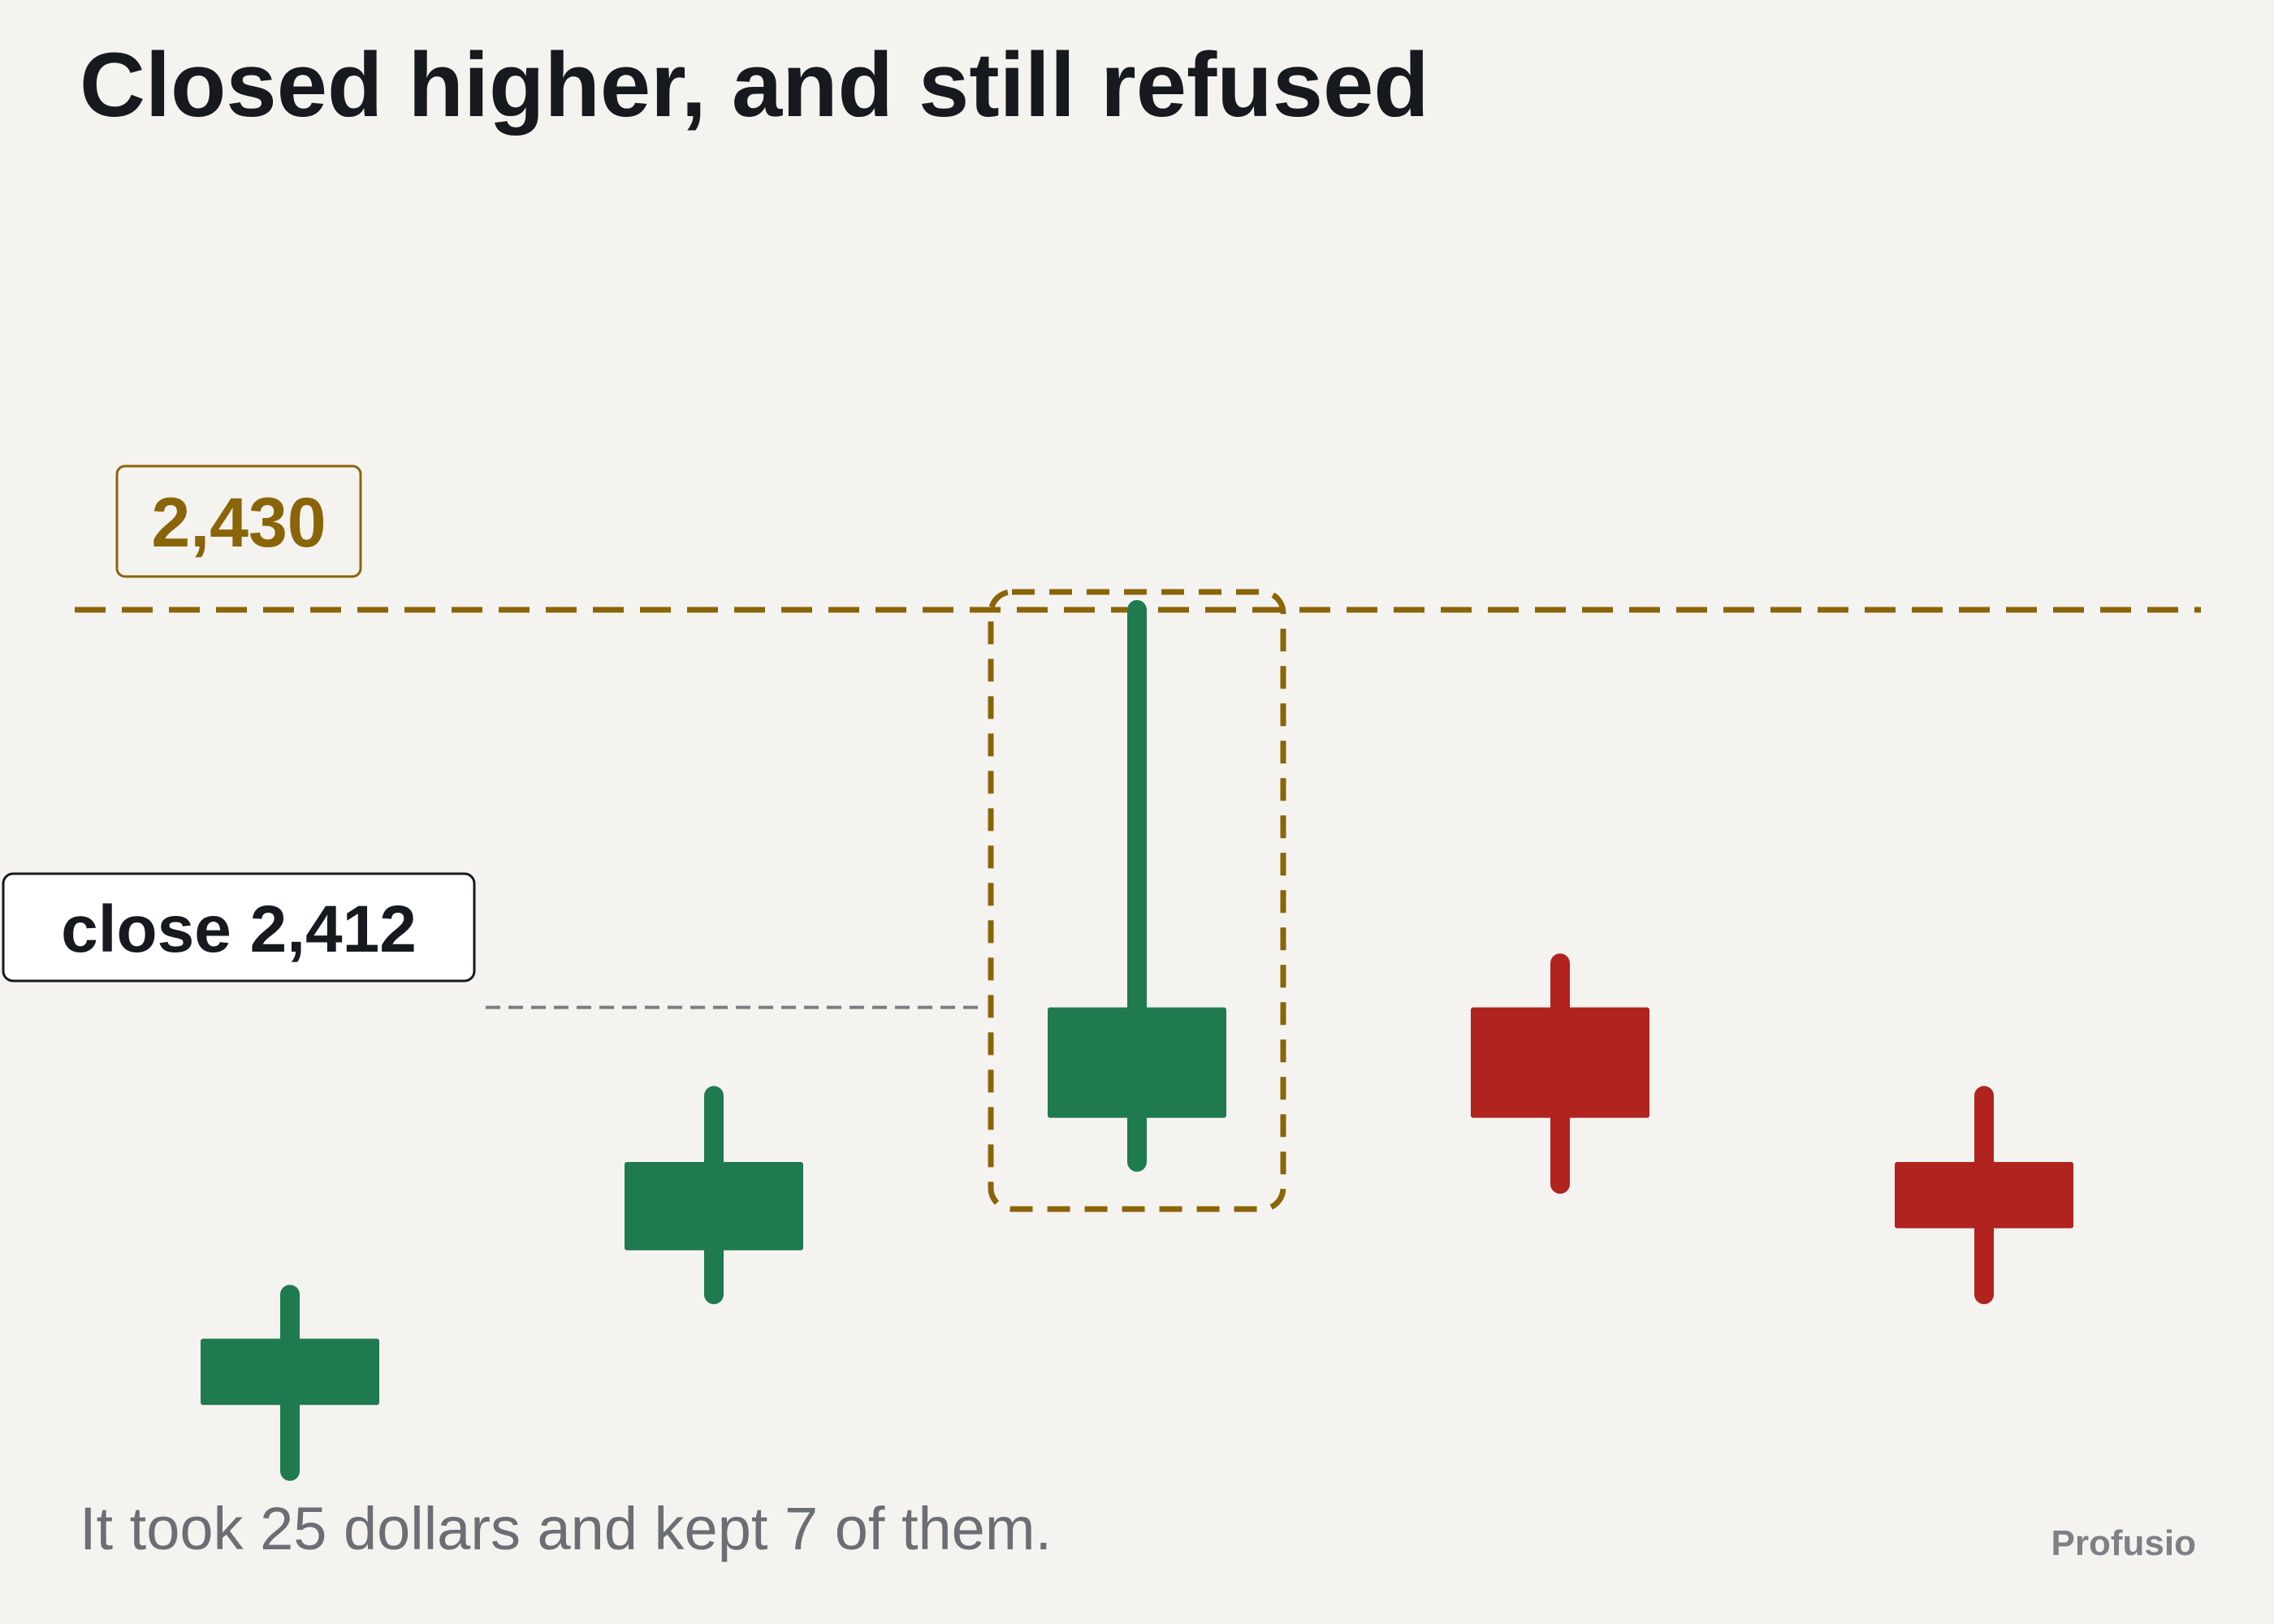 This screenshot has height=1624, width=2274. I want to click on resistance-label: 2,430, so click(239, 523).